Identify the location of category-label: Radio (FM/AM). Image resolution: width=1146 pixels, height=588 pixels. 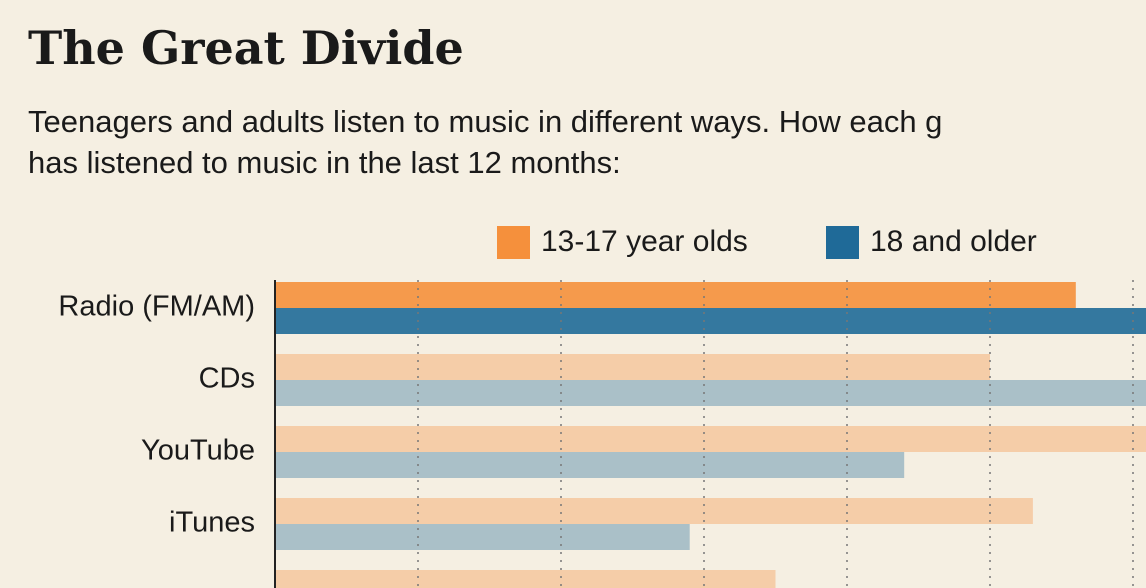
(156, 307).